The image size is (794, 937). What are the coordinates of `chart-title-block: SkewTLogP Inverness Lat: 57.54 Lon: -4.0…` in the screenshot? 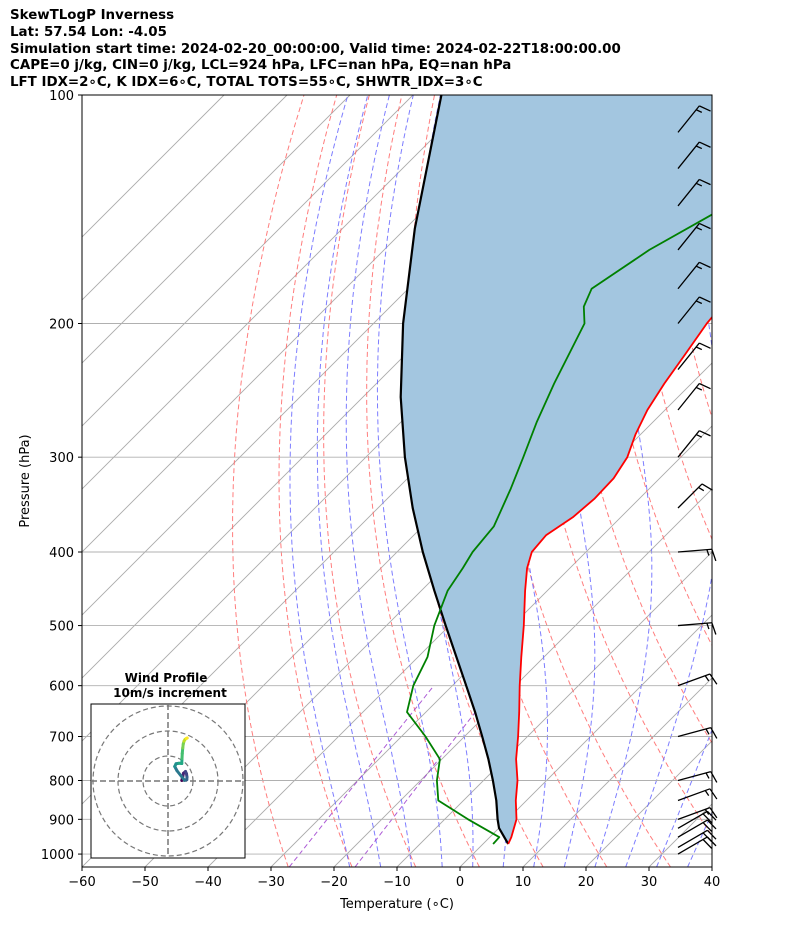 It's located at (315, 50).